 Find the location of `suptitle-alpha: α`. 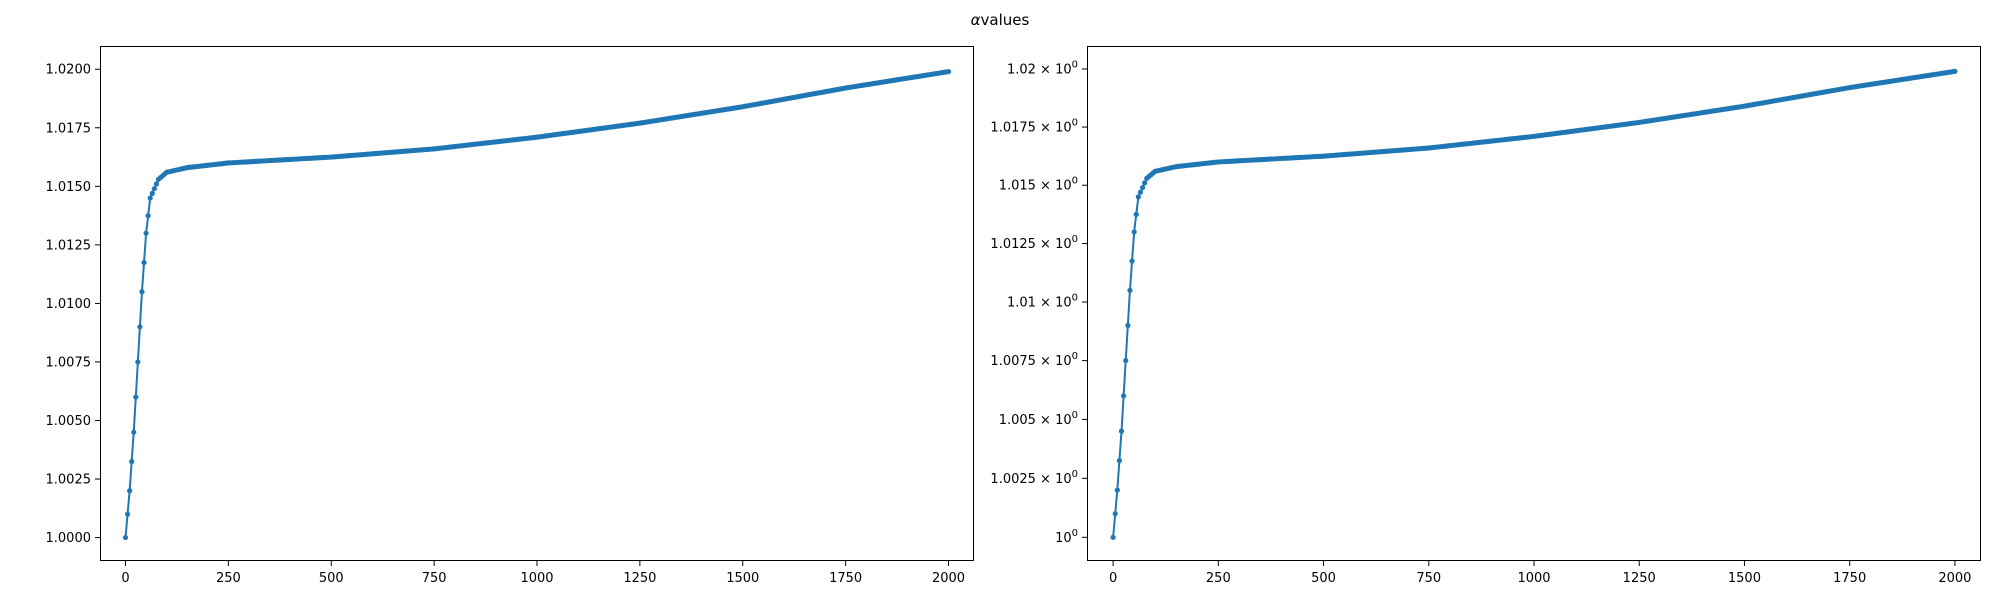

suptitle-alpha: α is located at coordinates (976, 20).